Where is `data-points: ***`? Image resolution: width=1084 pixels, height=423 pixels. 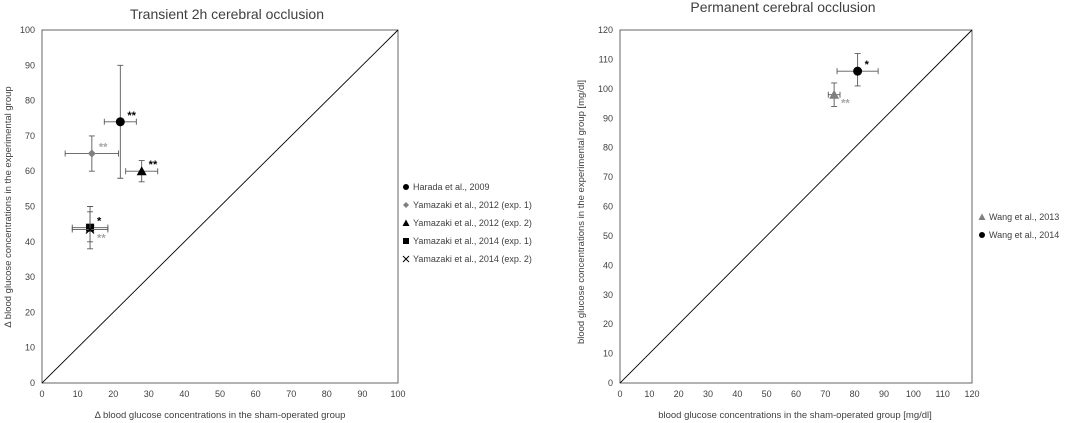 data-points: *** is located at coordinates (853, 81).